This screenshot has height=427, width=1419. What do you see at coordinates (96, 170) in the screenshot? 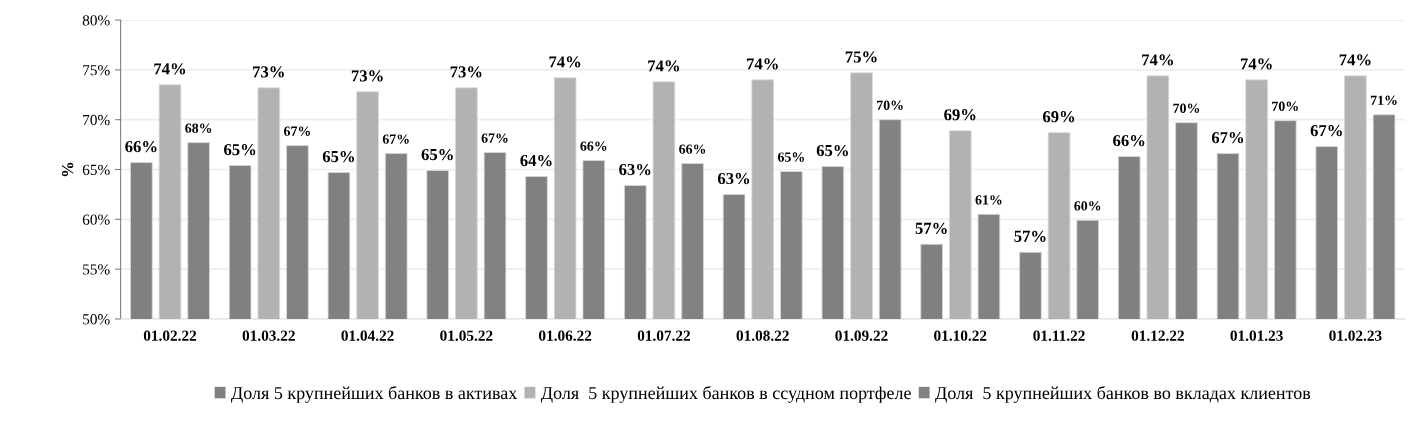
I see `y-tick-label: 65%` at bounding box center [96, 170].